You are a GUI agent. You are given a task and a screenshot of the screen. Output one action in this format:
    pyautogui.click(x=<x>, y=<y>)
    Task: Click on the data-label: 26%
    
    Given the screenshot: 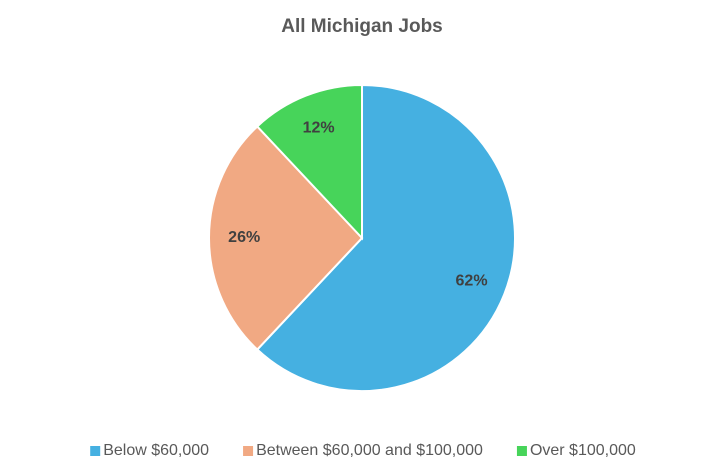 What is the action you would take?
    pyautogui.click(x=244, y=237)
    